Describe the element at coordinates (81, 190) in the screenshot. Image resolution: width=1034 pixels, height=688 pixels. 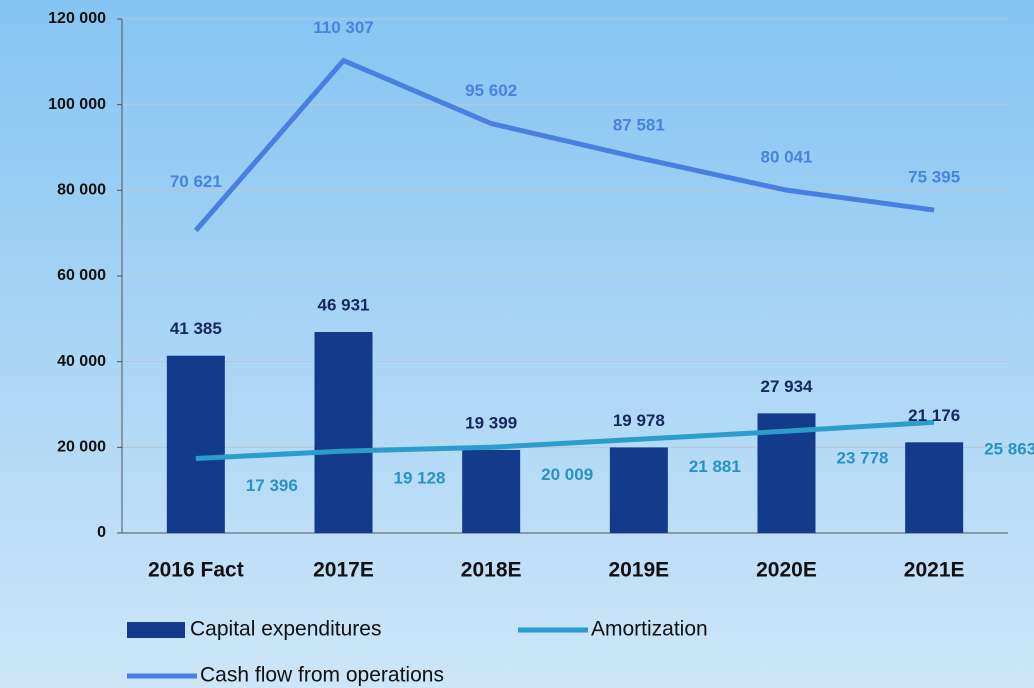
I see `y-tick-label: 80 000` at that location.